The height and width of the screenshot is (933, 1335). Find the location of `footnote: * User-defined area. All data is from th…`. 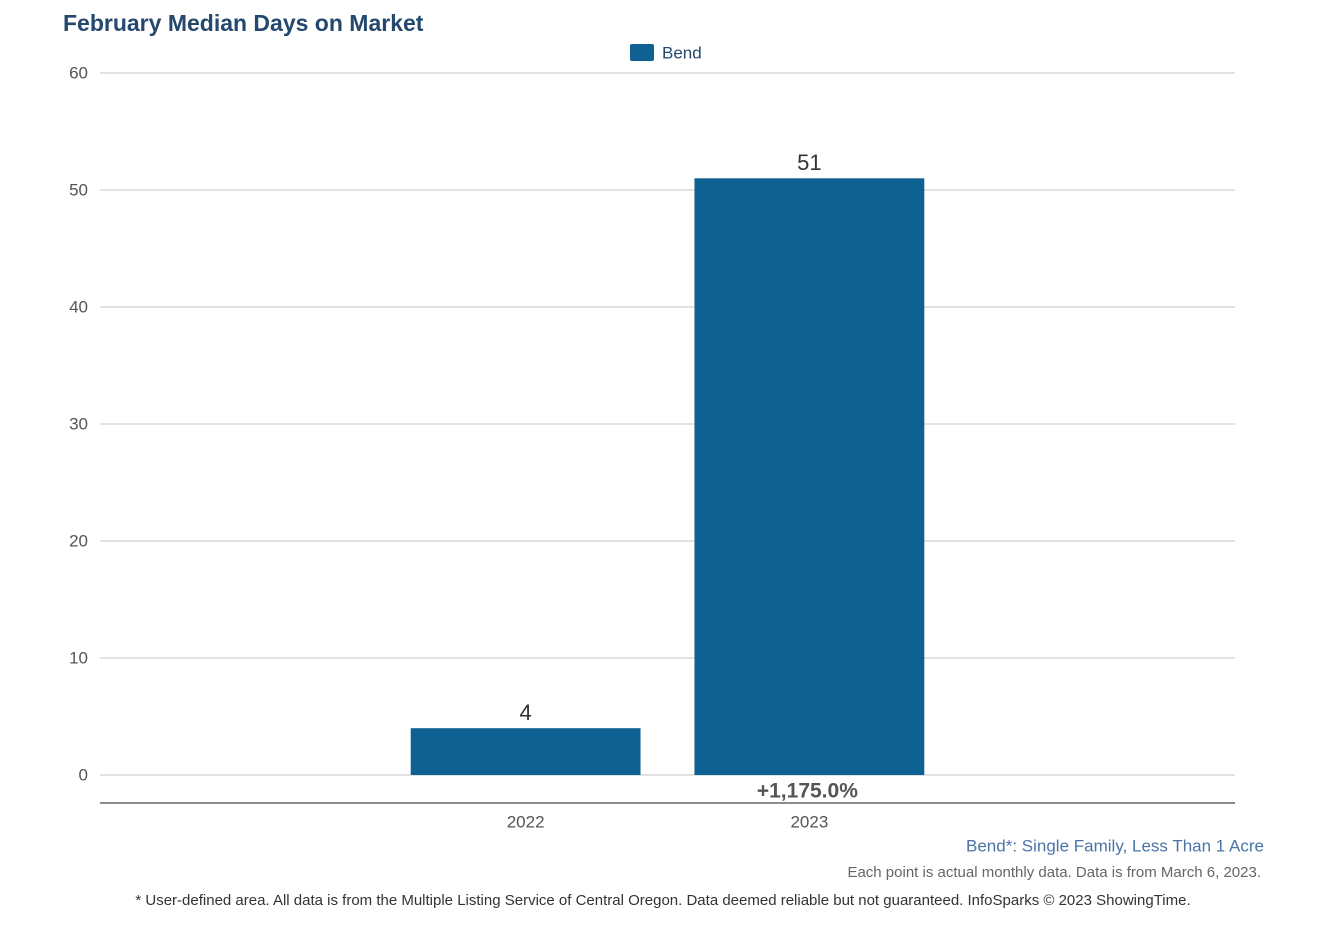

footnote: * User-defined area. All data is from th… is located at coordinates (662, 900).